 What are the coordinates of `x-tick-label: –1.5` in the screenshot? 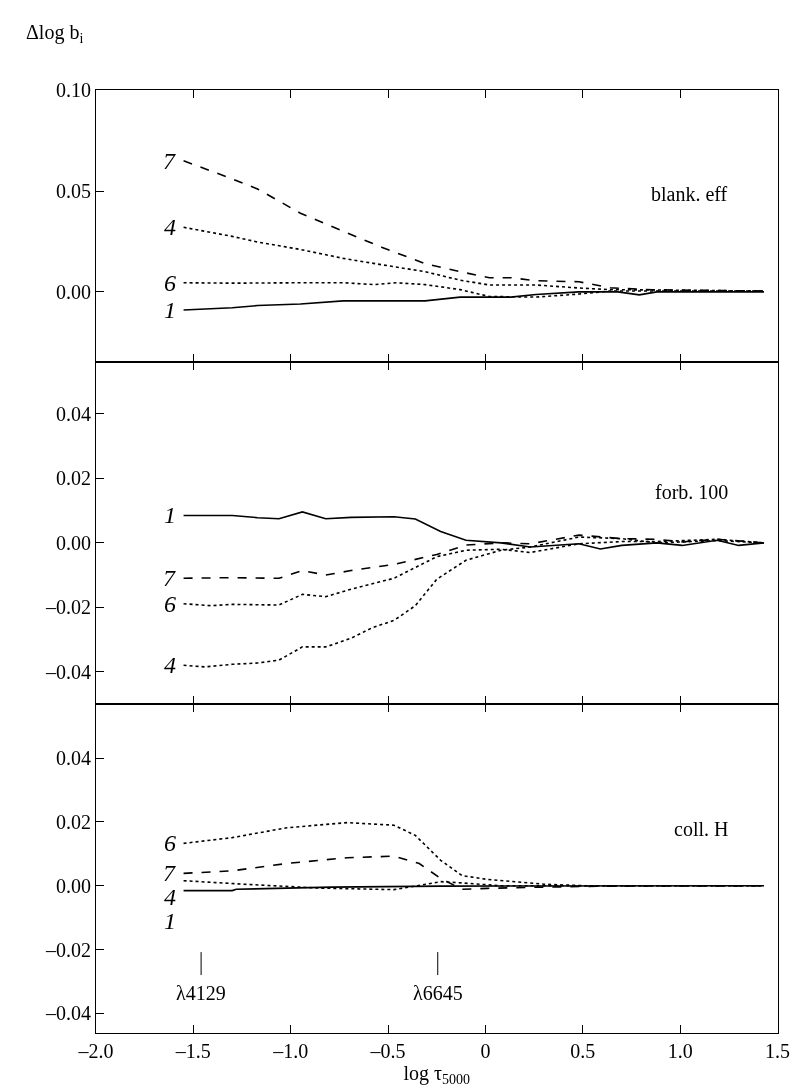 It's located at (192, 1050).